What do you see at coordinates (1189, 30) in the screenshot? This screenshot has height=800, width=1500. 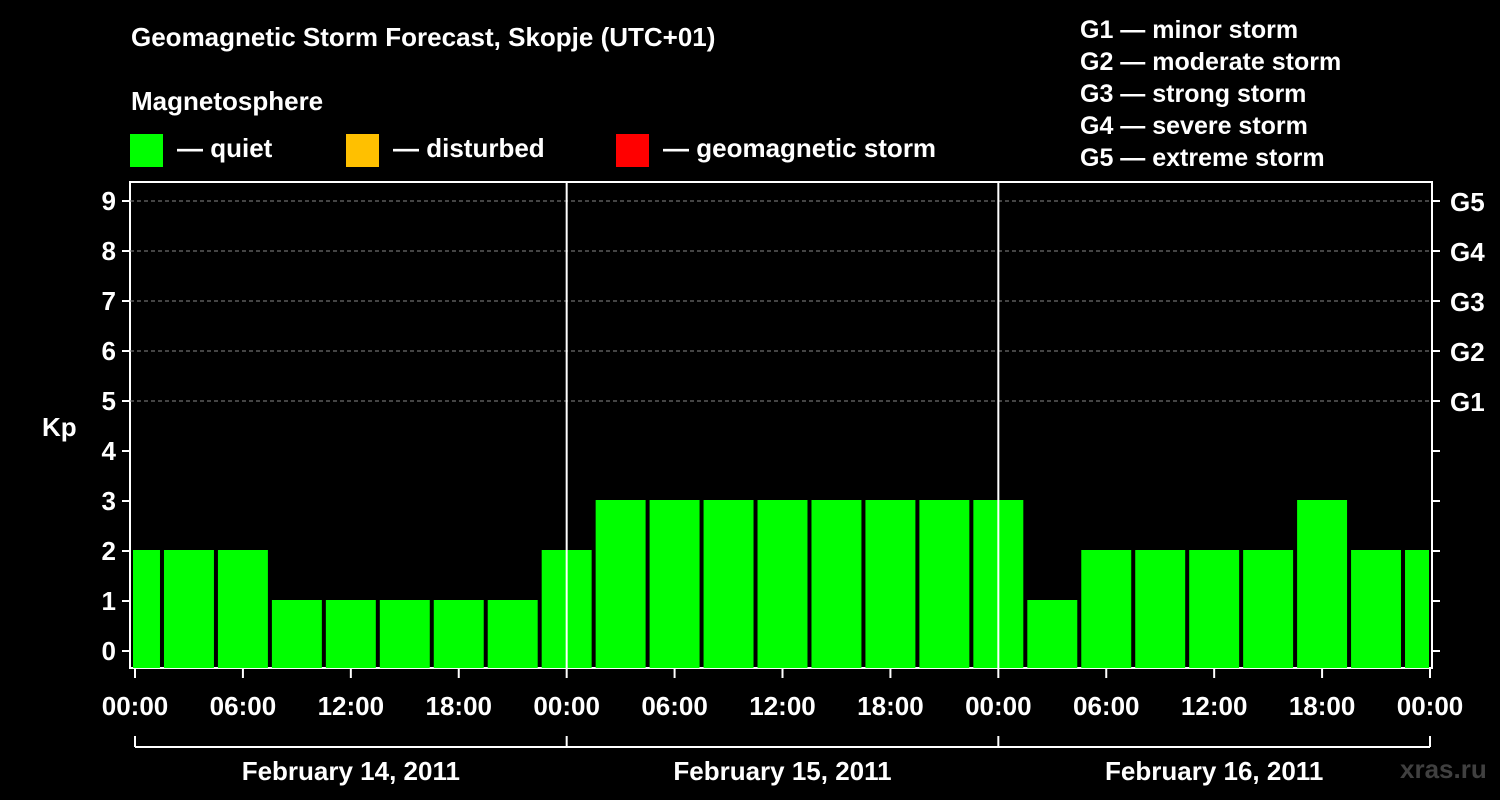 I see `storm-scale-g1: G1 — minor storm` at bounding box center [1189, 30].